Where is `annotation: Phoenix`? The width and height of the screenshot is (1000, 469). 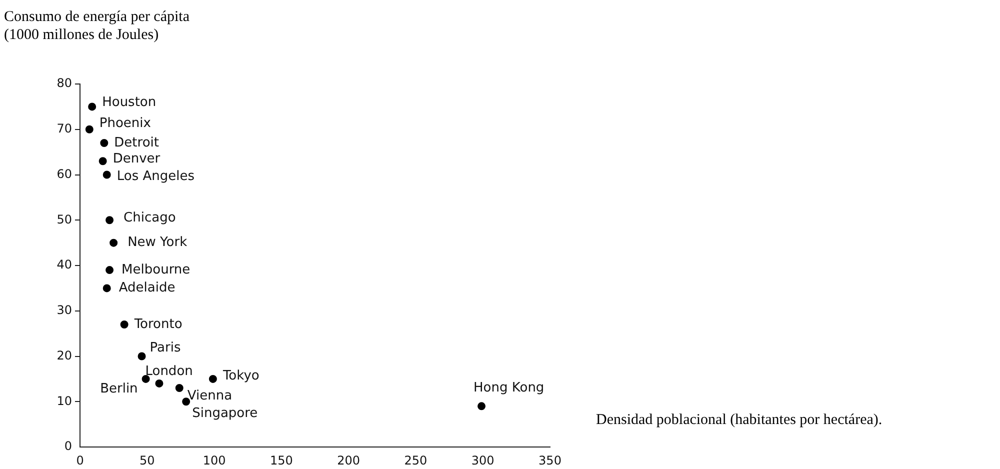
annotation: Phoenix is located at coordinates (125, 123).